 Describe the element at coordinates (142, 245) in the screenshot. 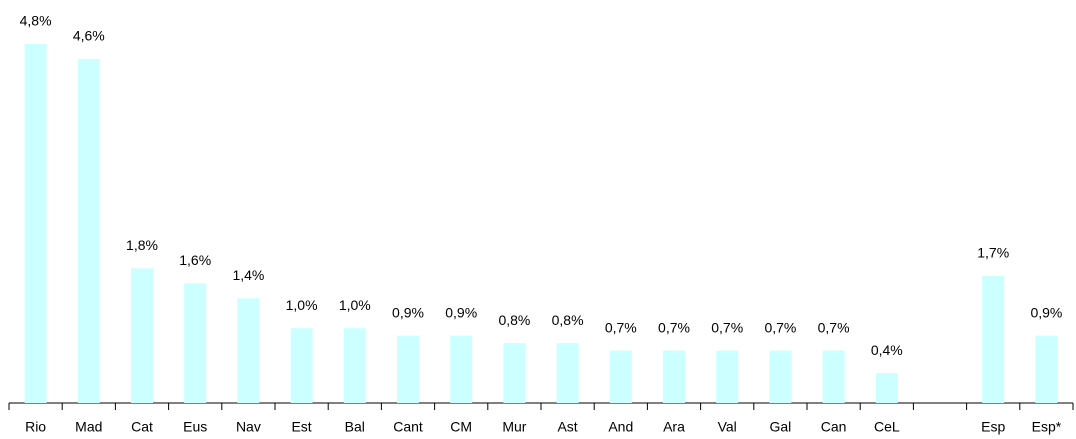

I see `value-label: 1,8%` at that location.